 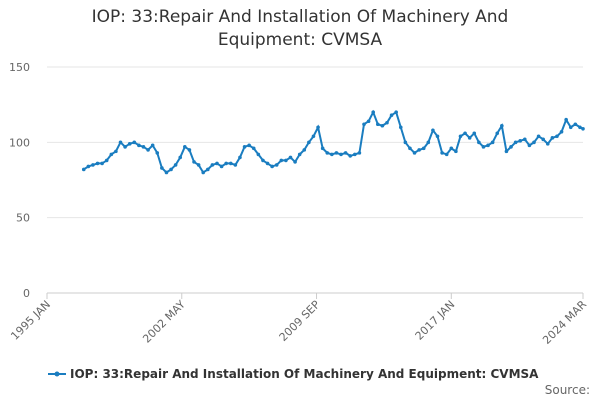 I want to click on x-tick-label: 1995 JAN, so click(x=30, y=320).